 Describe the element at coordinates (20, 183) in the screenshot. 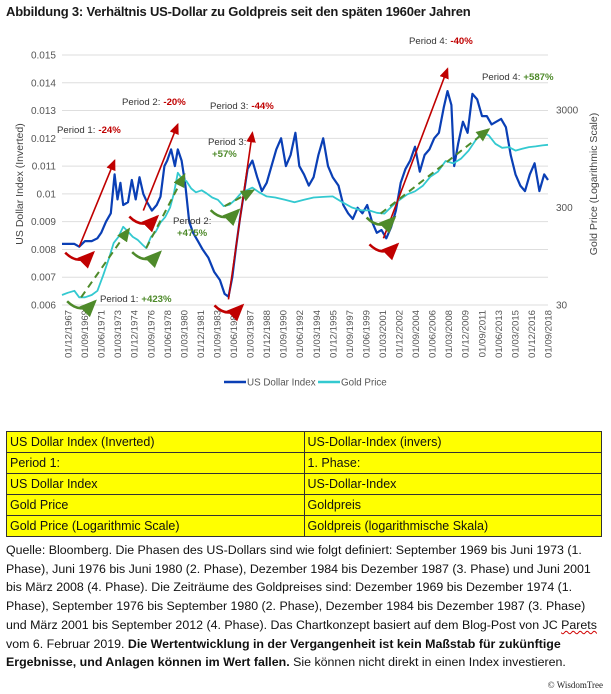

I see `y-axis-label: US Dollar Index (Inverted)` at that location.